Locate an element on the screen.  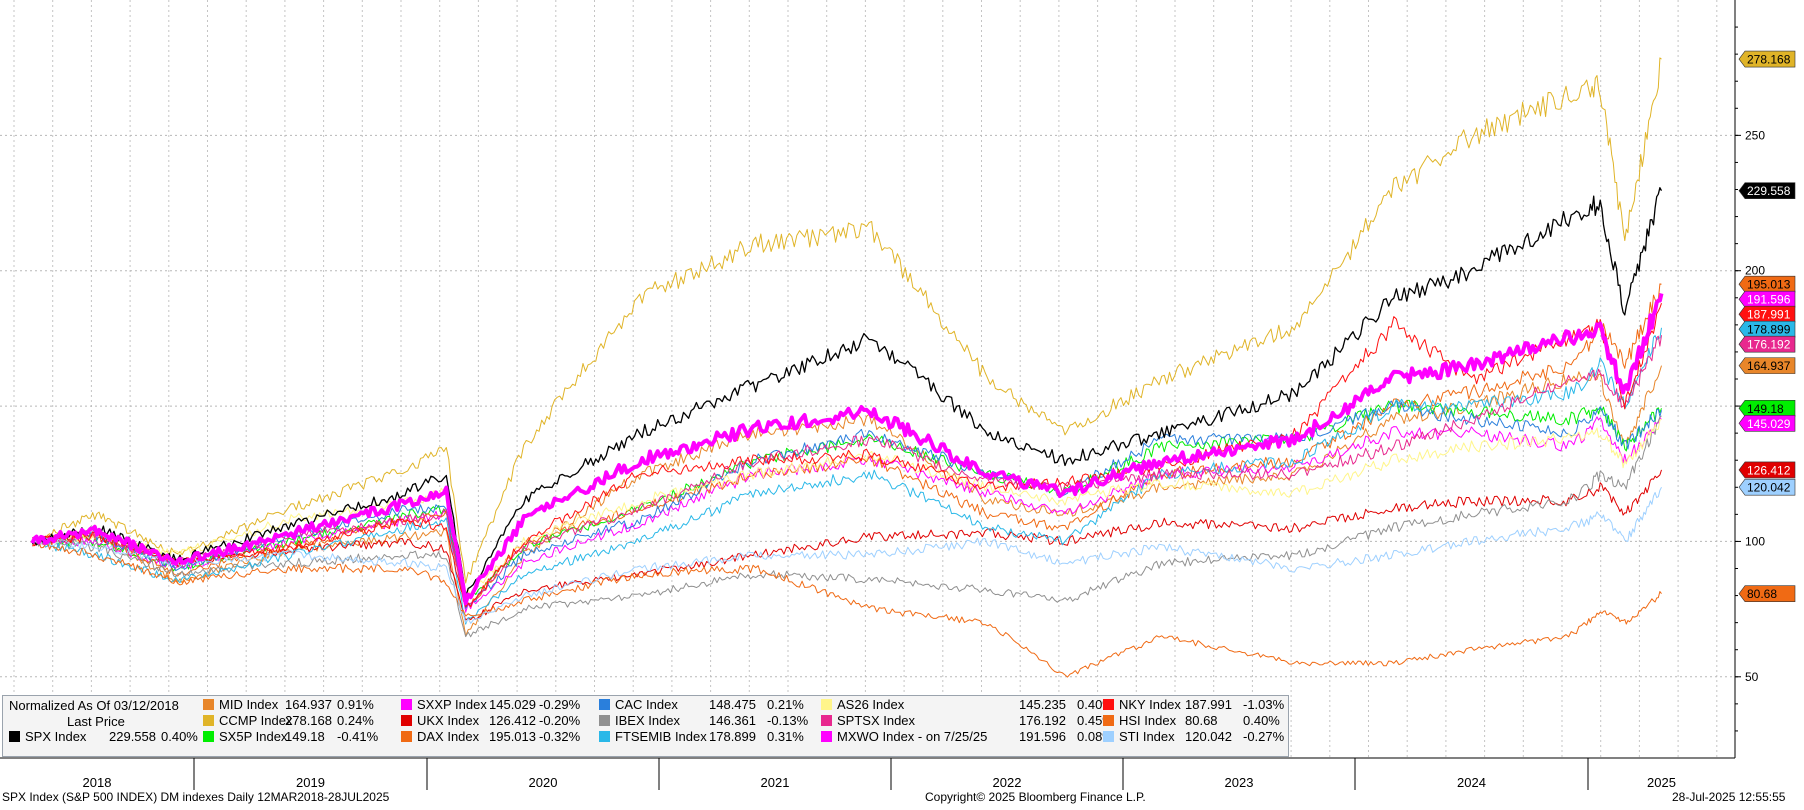
y-tick-label: 100 is located at coordinates (1755, 541).